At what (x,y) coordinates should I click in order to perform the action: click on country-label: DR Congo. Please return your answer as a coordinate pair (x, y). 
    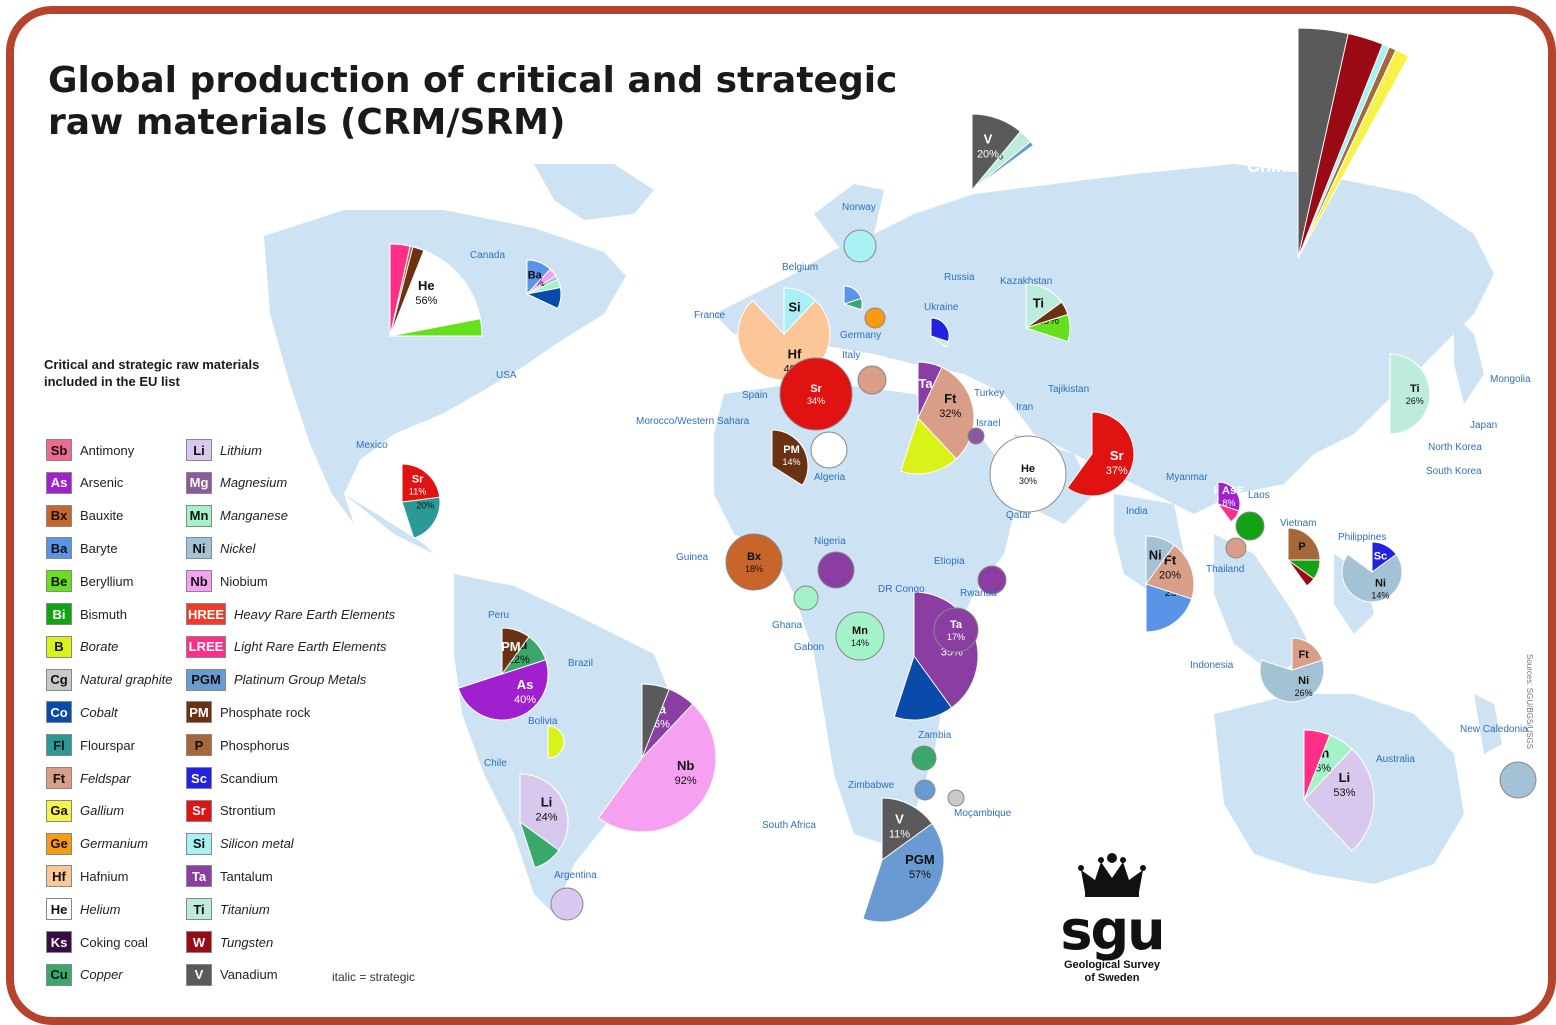
    Looking at the image, I should click on (901, 589).